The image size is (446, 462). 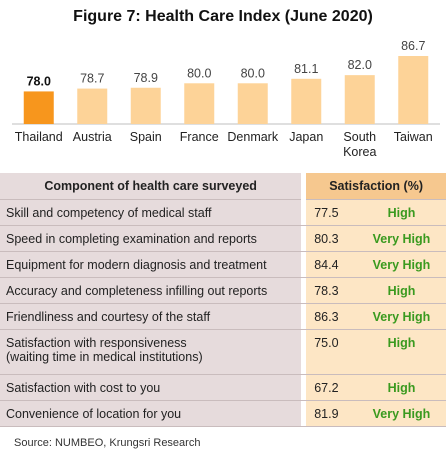 I want to click on value-label: 78.0, so click(x=39, y=81).